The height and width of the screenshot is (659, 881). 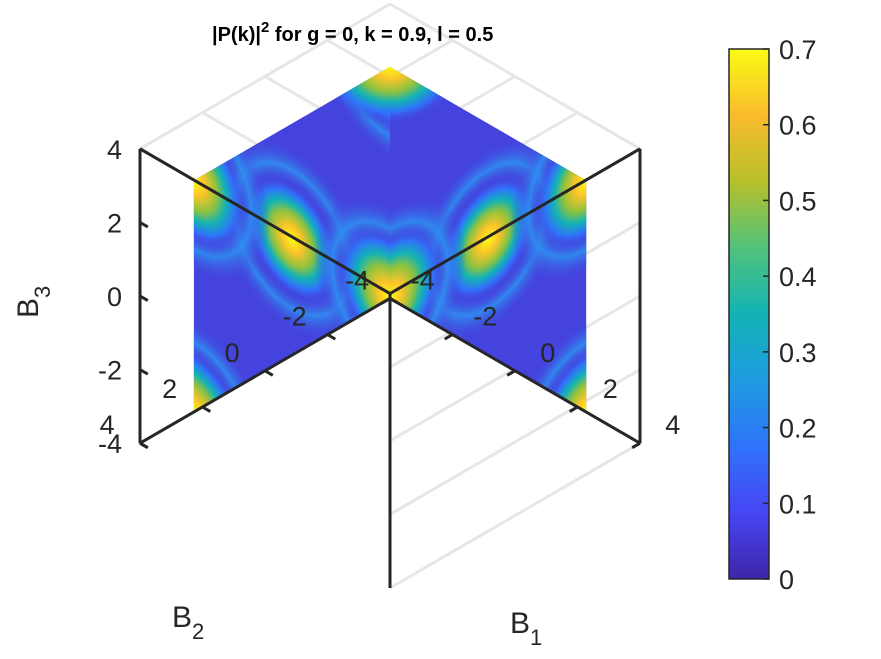 What do you see at coordinates (798, 504) in the screenshot?
I see `colorbar-tick-label: 0.1` at bounding box center [798, 504].